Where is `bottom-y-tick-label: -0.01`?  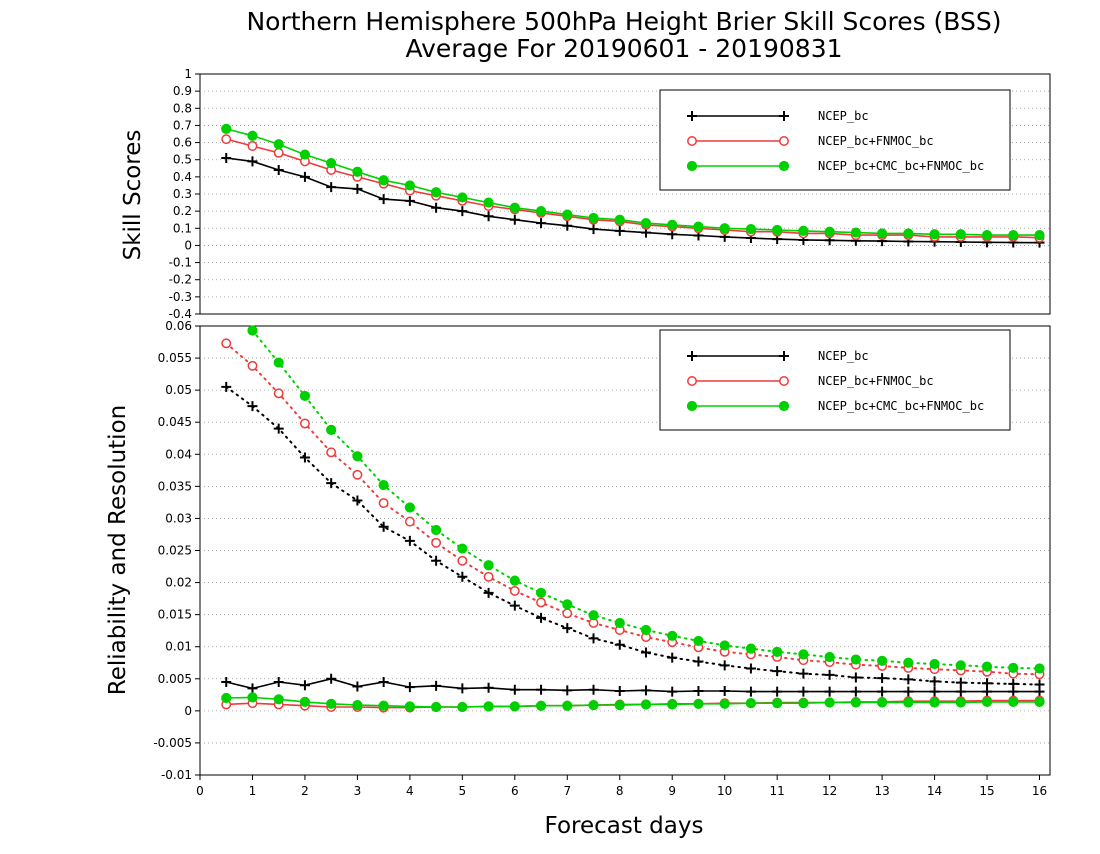 bottom-y-tick-label: -0.01 is located at coordinates (176, 775).